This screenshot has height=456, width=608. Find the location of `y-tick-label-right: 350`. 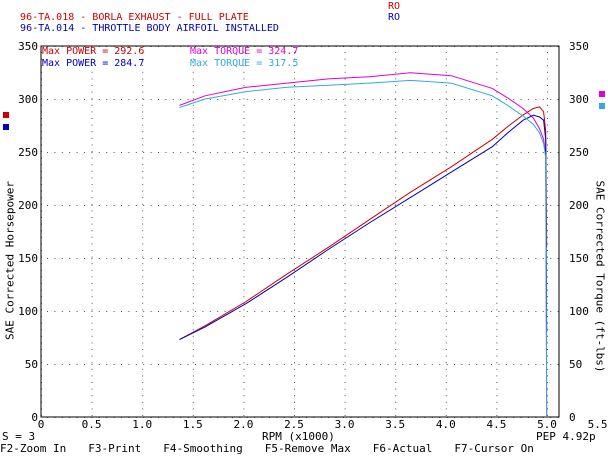

y-tick-label-right: 350 is located at coordinates (579, 46).